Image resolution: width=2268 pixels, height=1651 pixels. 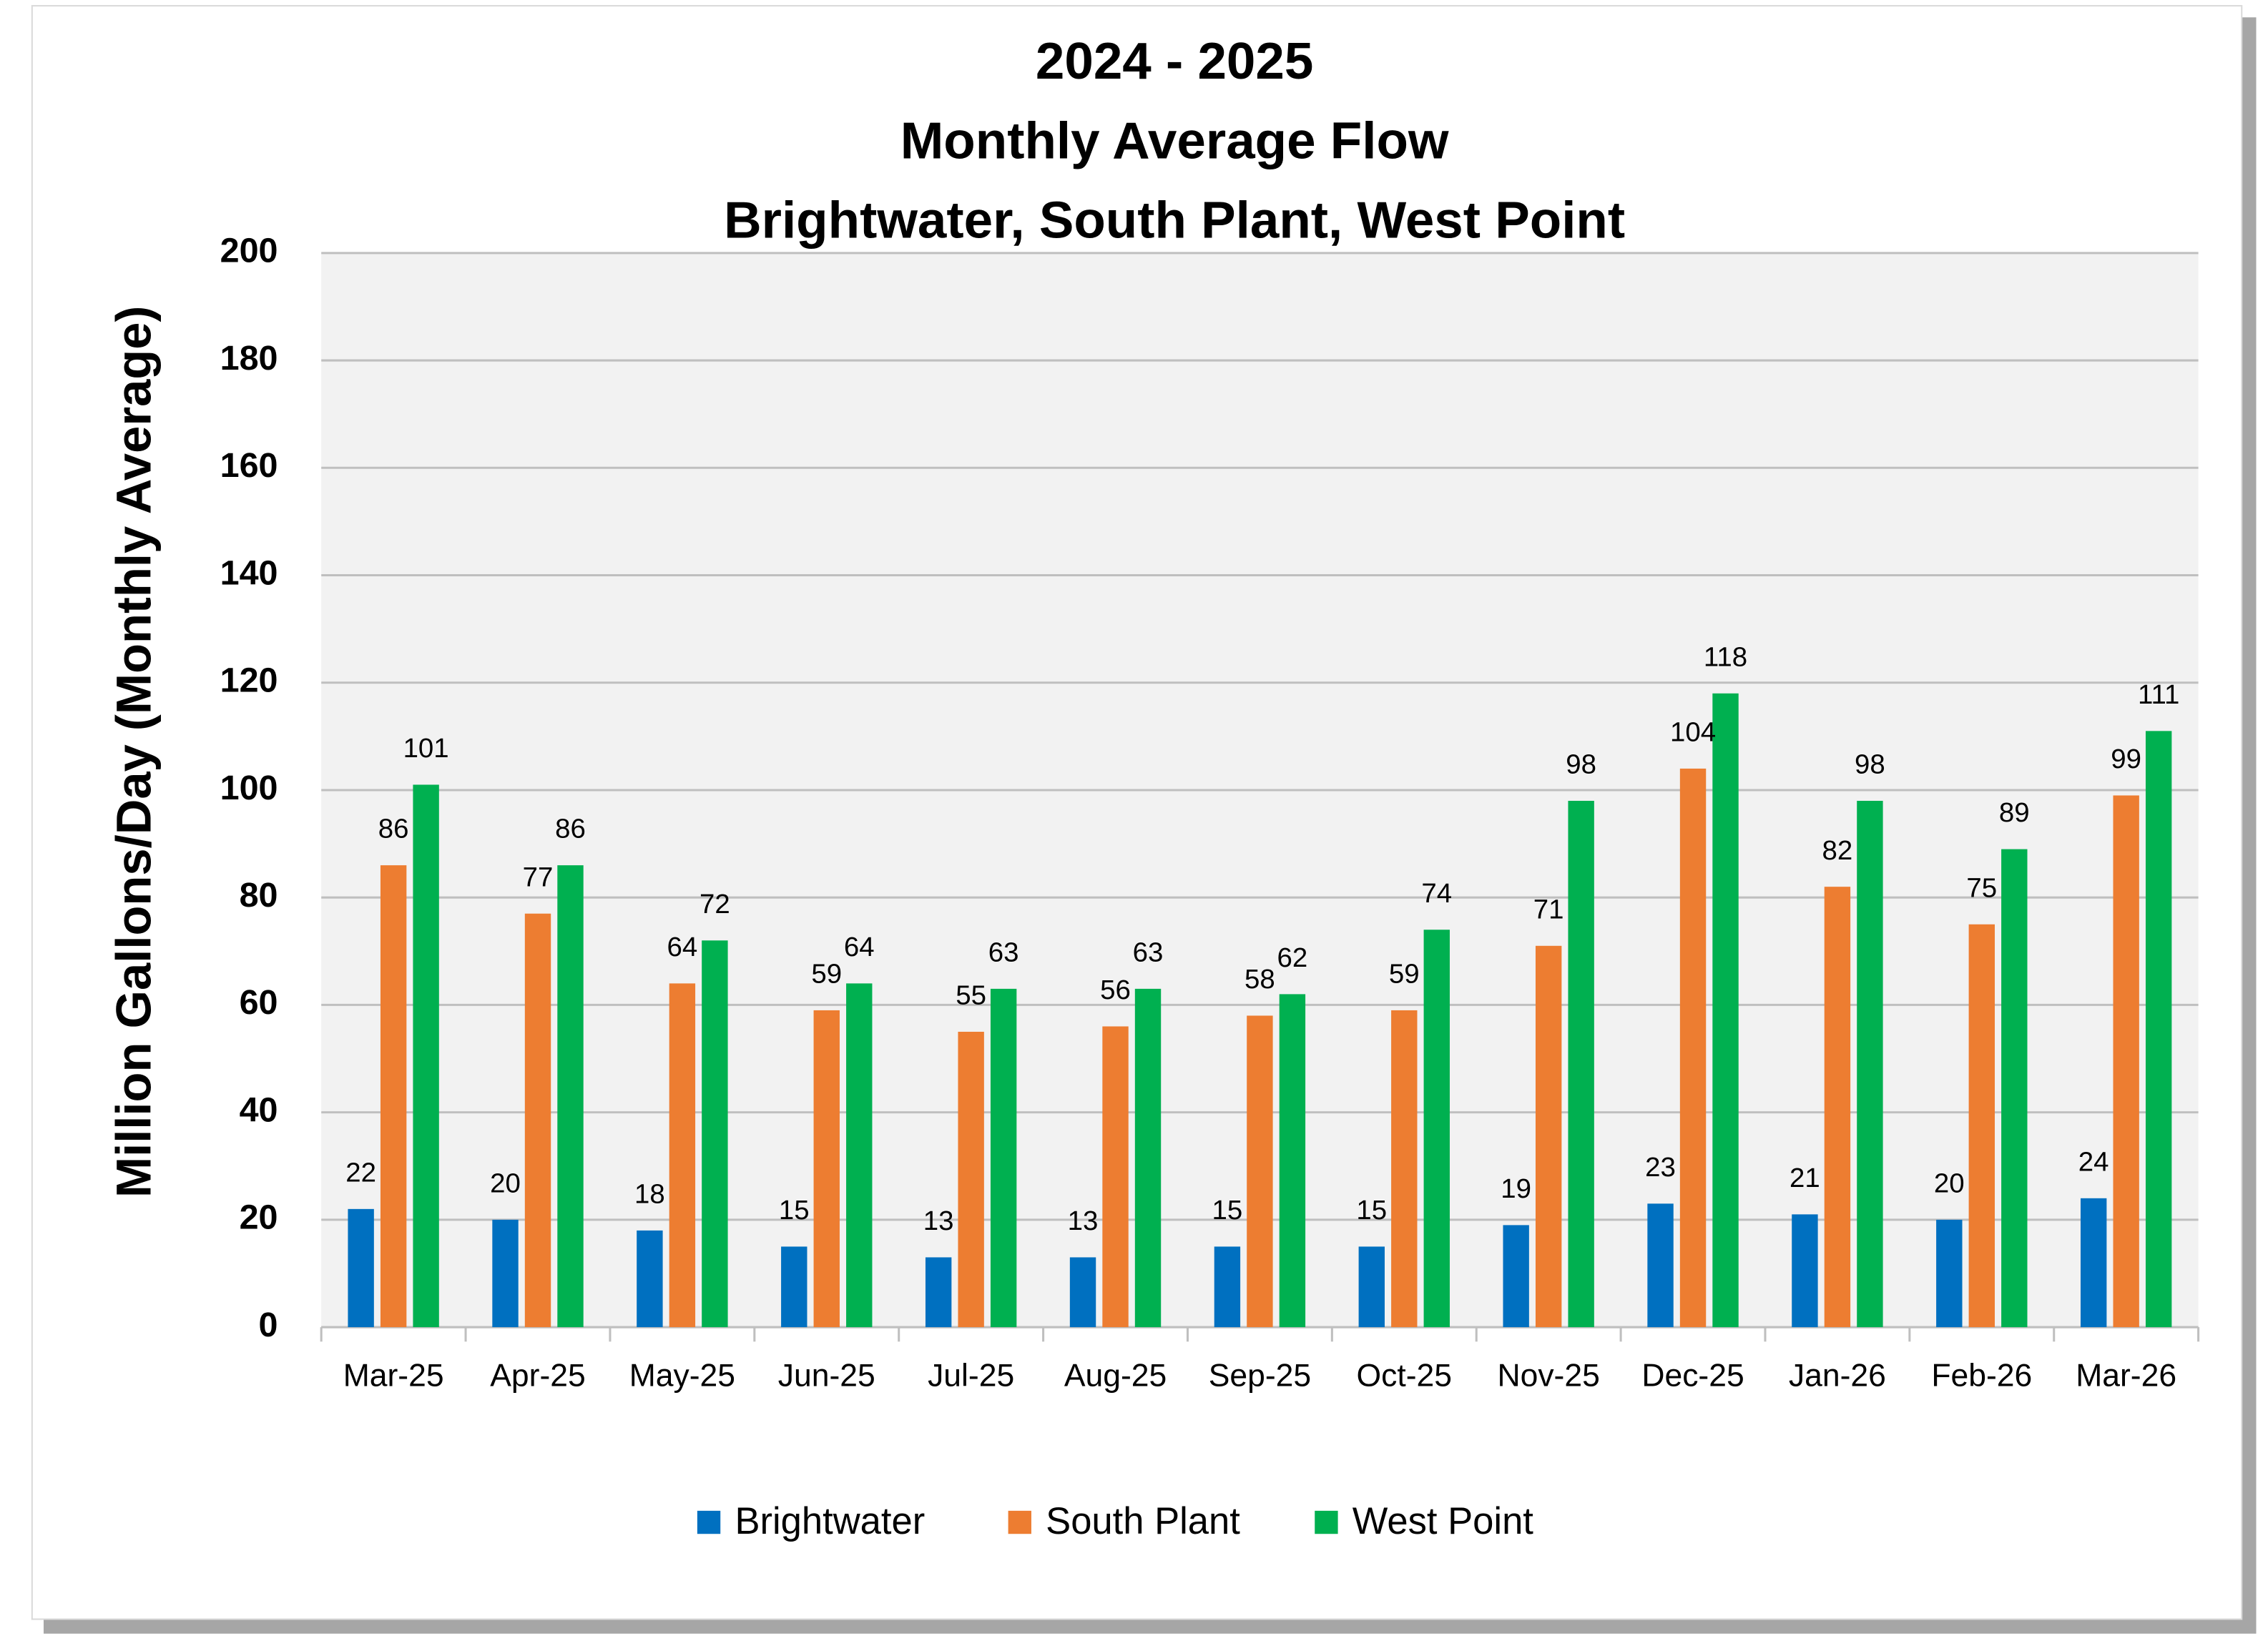 I want to click on x-tick-label: Apr-25, so click(x=537, y=1376).